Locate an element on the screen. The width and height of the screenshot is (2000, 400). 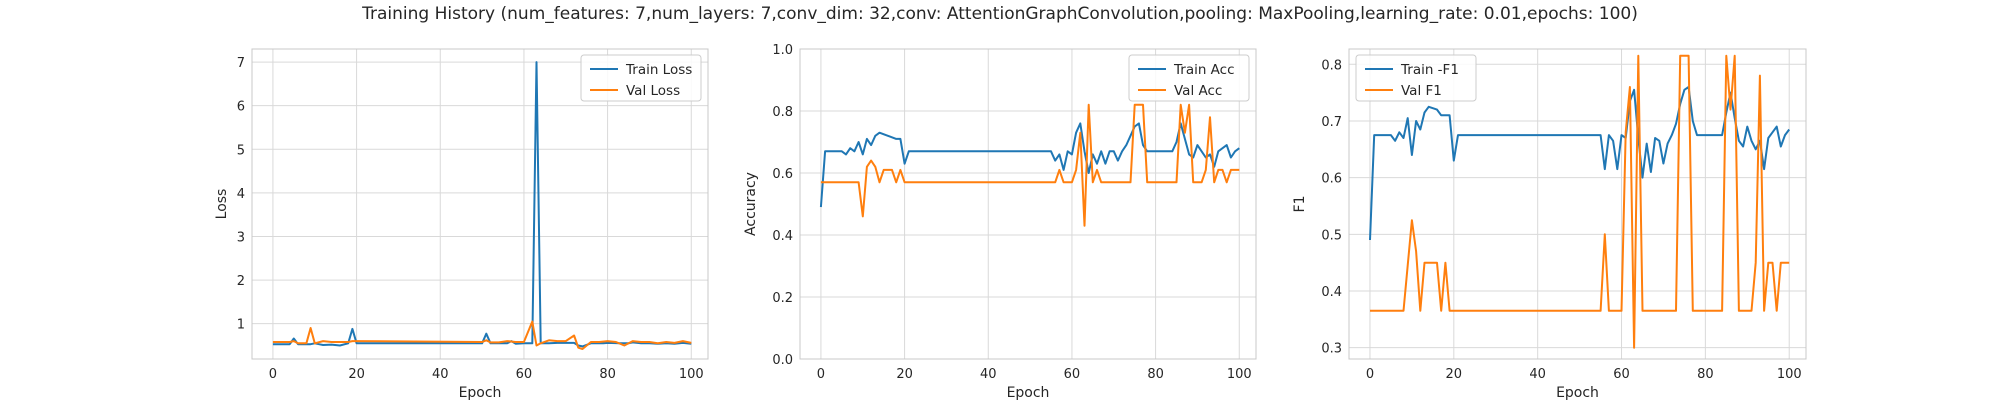
y-tick-label: 0.2 is located at coordinates (782, 298).